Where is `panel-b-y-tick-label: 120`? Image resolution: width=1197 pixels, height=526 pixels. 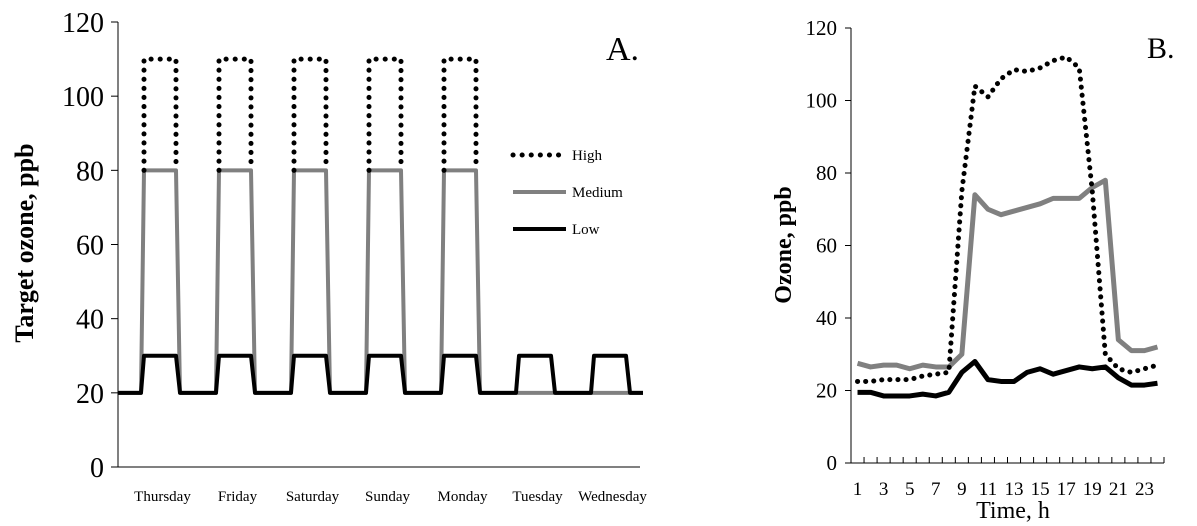
panel-b-y-tick-label: 120 is located at coordinates (822, 28).